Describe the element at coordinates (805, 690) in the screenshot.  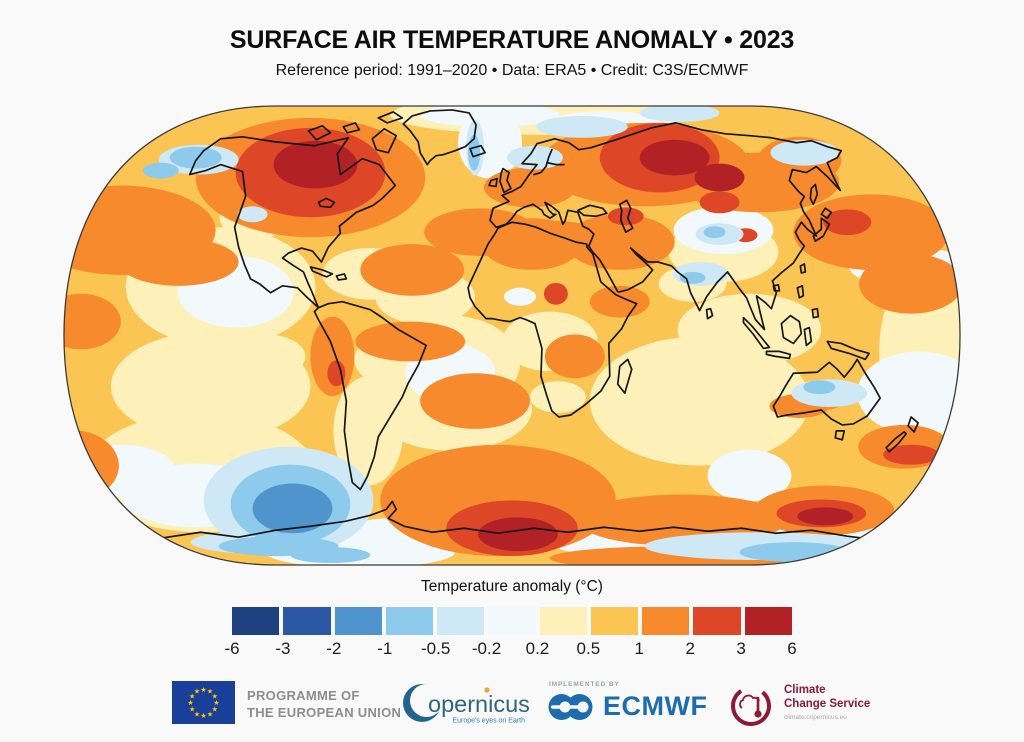
I see `c3s-line1: Climate` at that location.